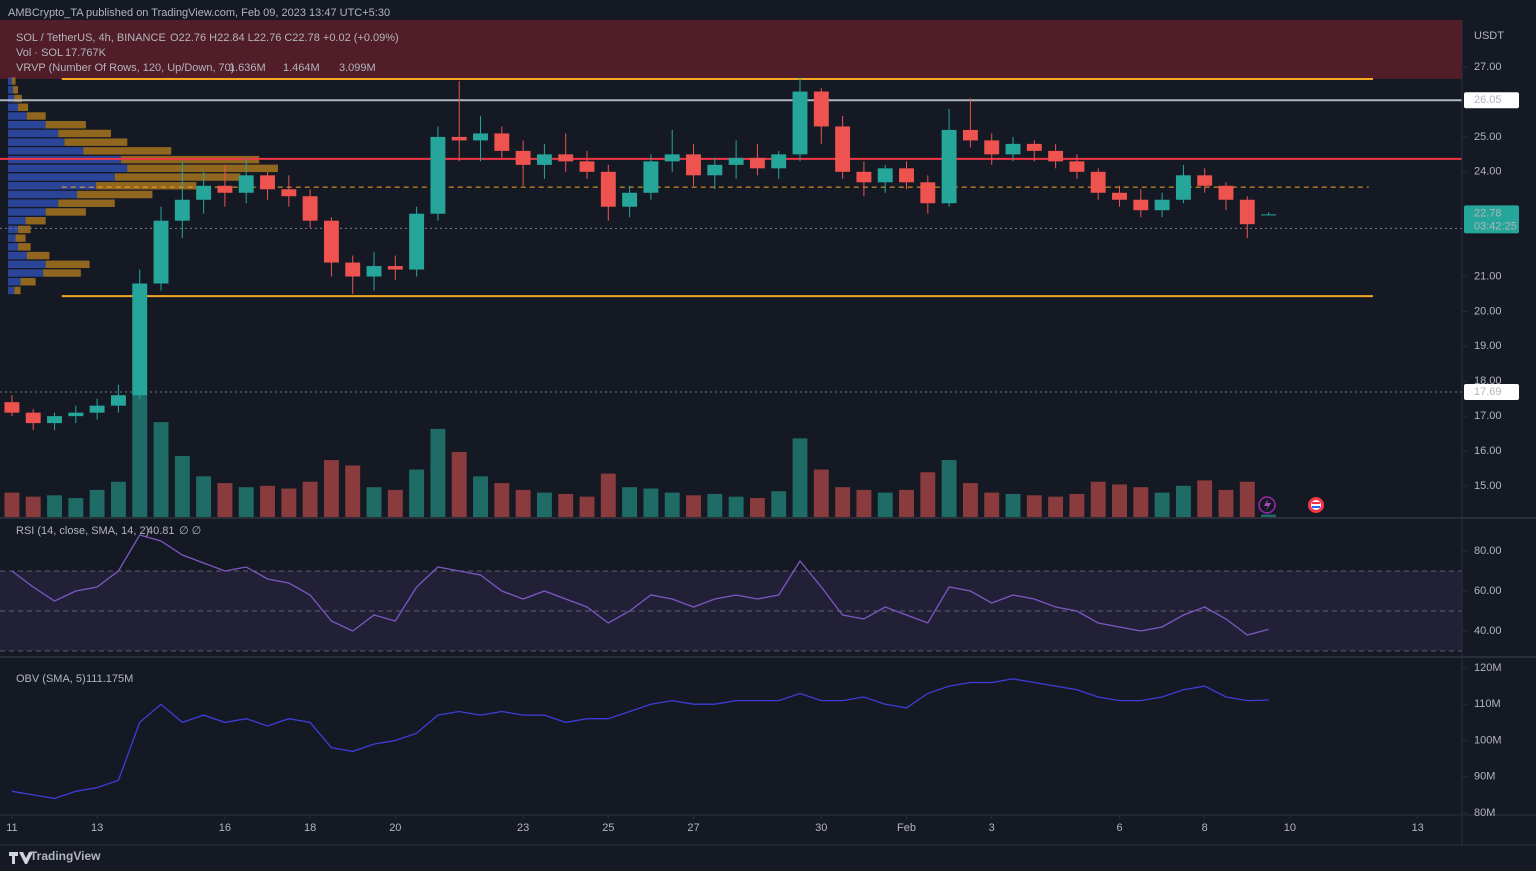  I want to click on price-tag-label: 17.69, so click(1488, 392).